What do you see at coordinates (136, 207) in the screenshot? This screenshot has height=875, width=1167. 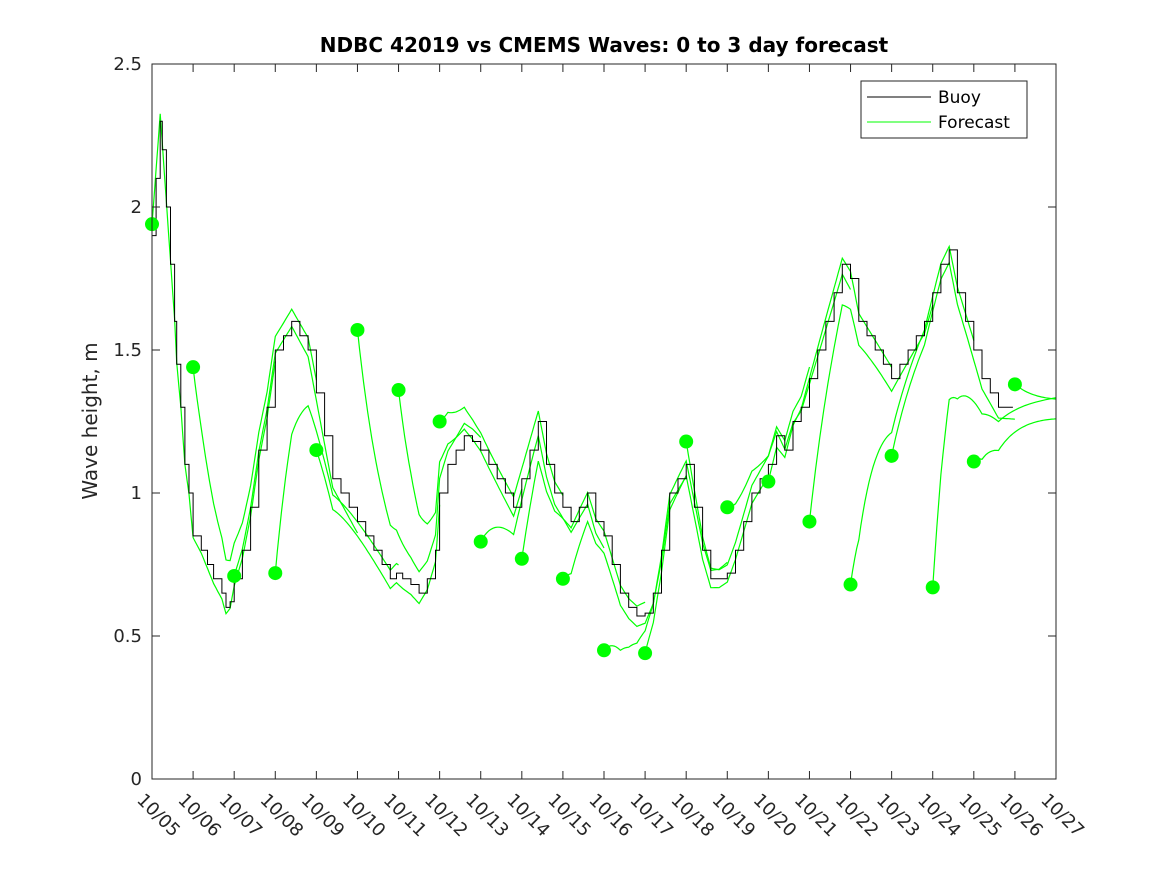 I see `y-tick-label: 2` at bounding box center [136, 207].